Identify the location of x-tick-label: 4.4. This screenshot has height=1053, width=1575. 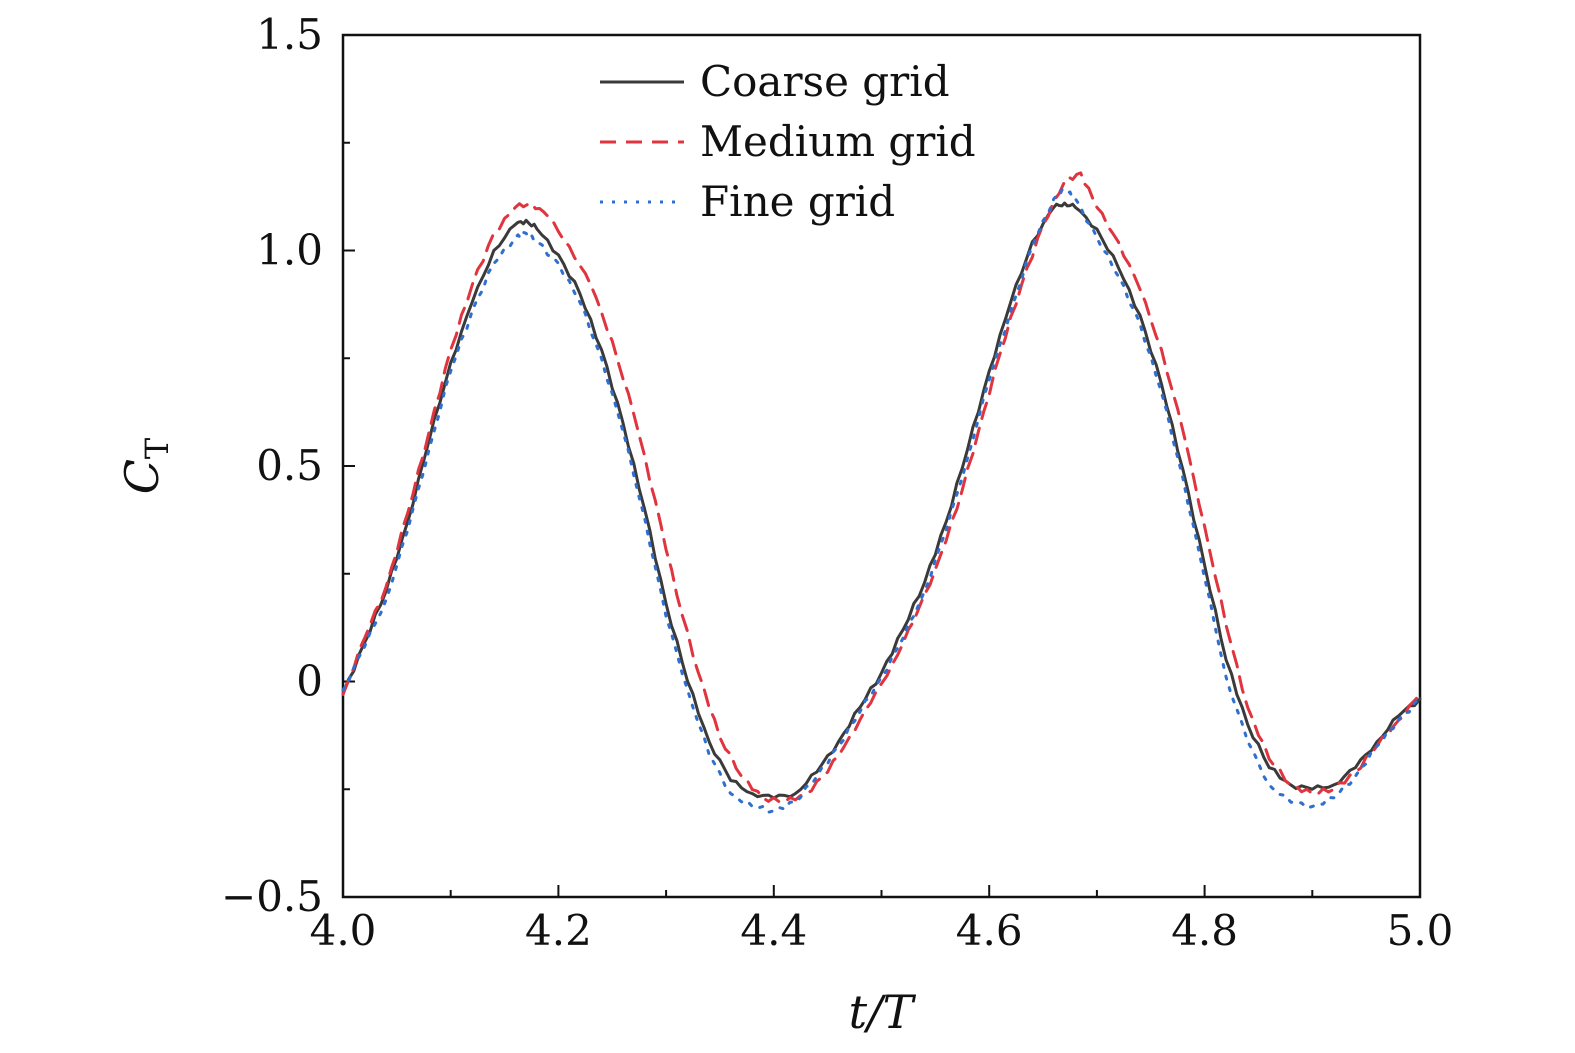
(773, 930).